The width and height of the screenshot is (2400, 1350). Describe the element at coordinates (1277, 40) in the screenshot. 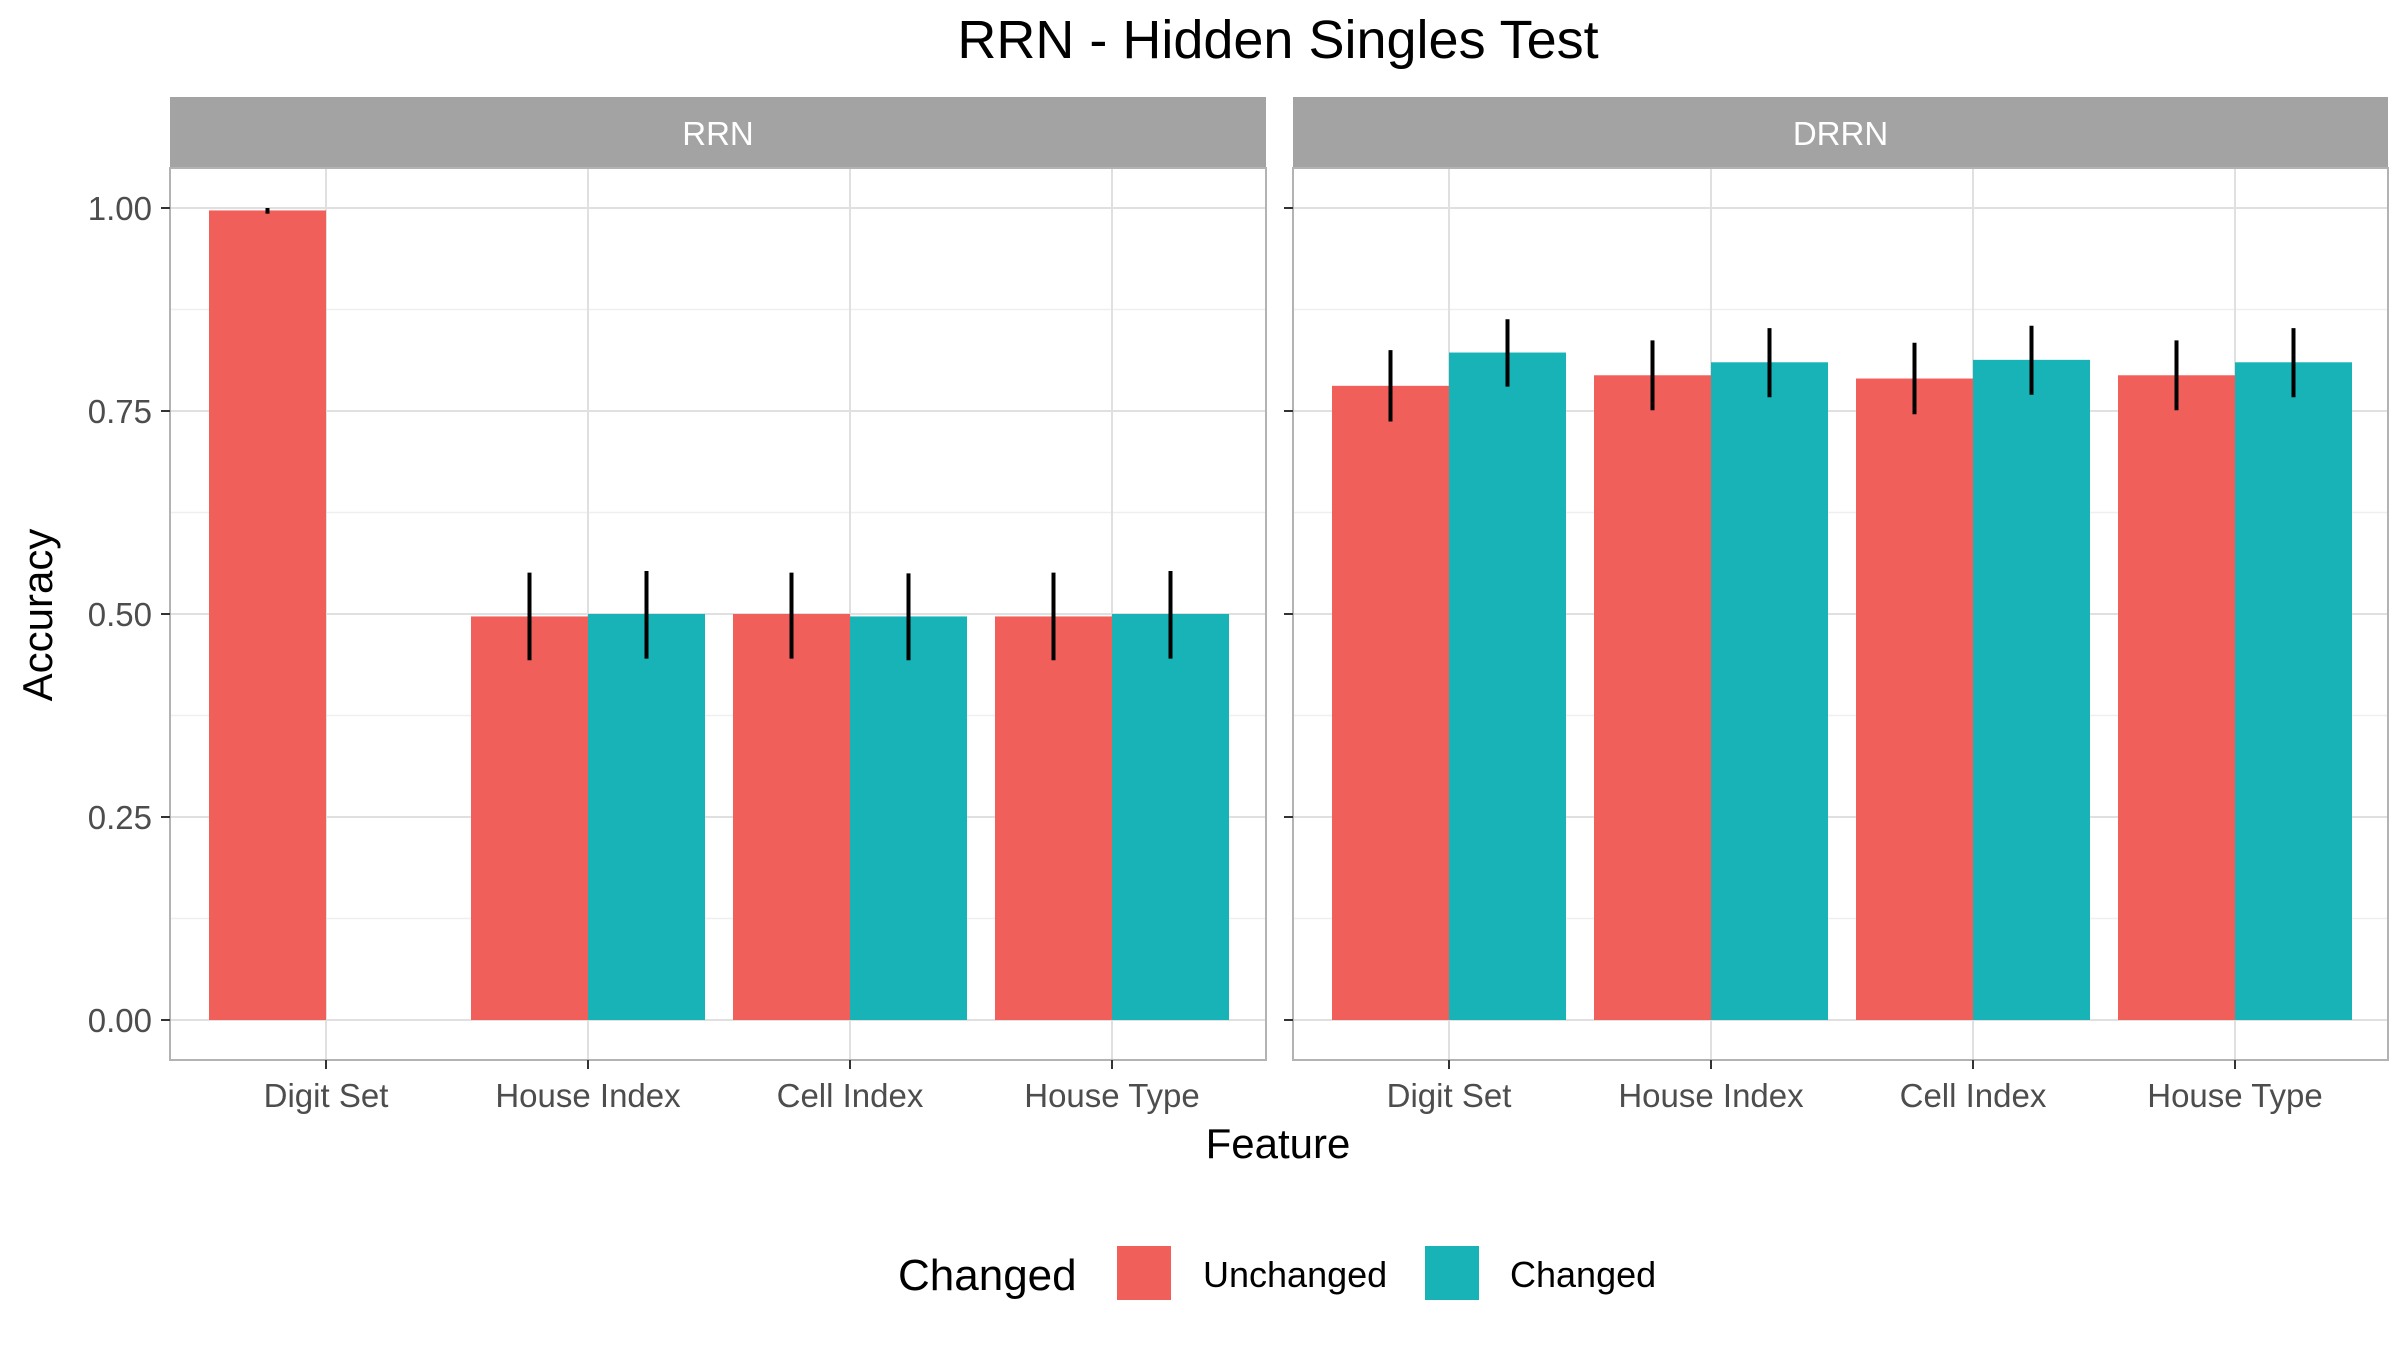

I see `chart-title: RRN - Hidden Singles Test` at that location.